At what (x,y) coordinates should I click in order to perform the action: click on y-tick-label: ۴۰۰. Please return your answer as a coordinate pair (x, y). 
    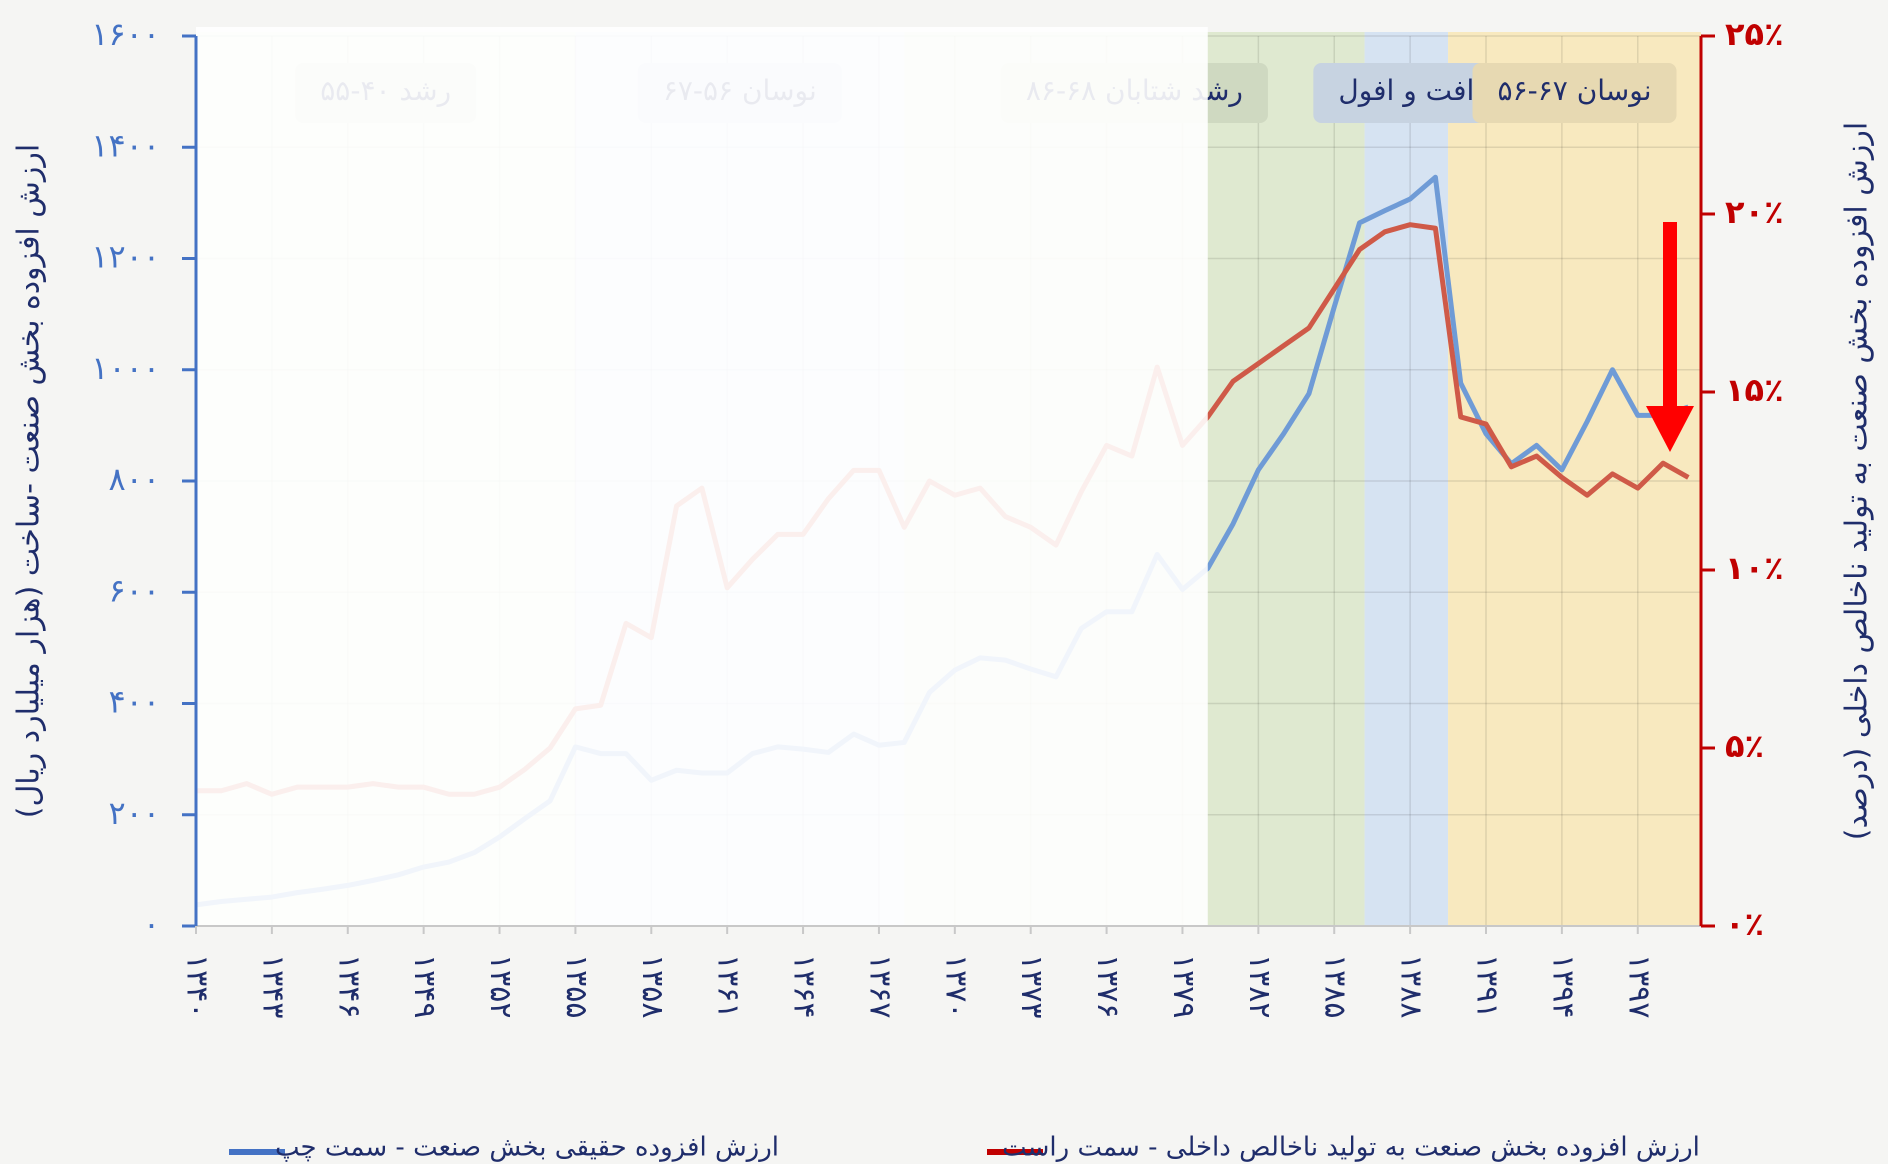
    Looking at the image, I should click on (134, 702).